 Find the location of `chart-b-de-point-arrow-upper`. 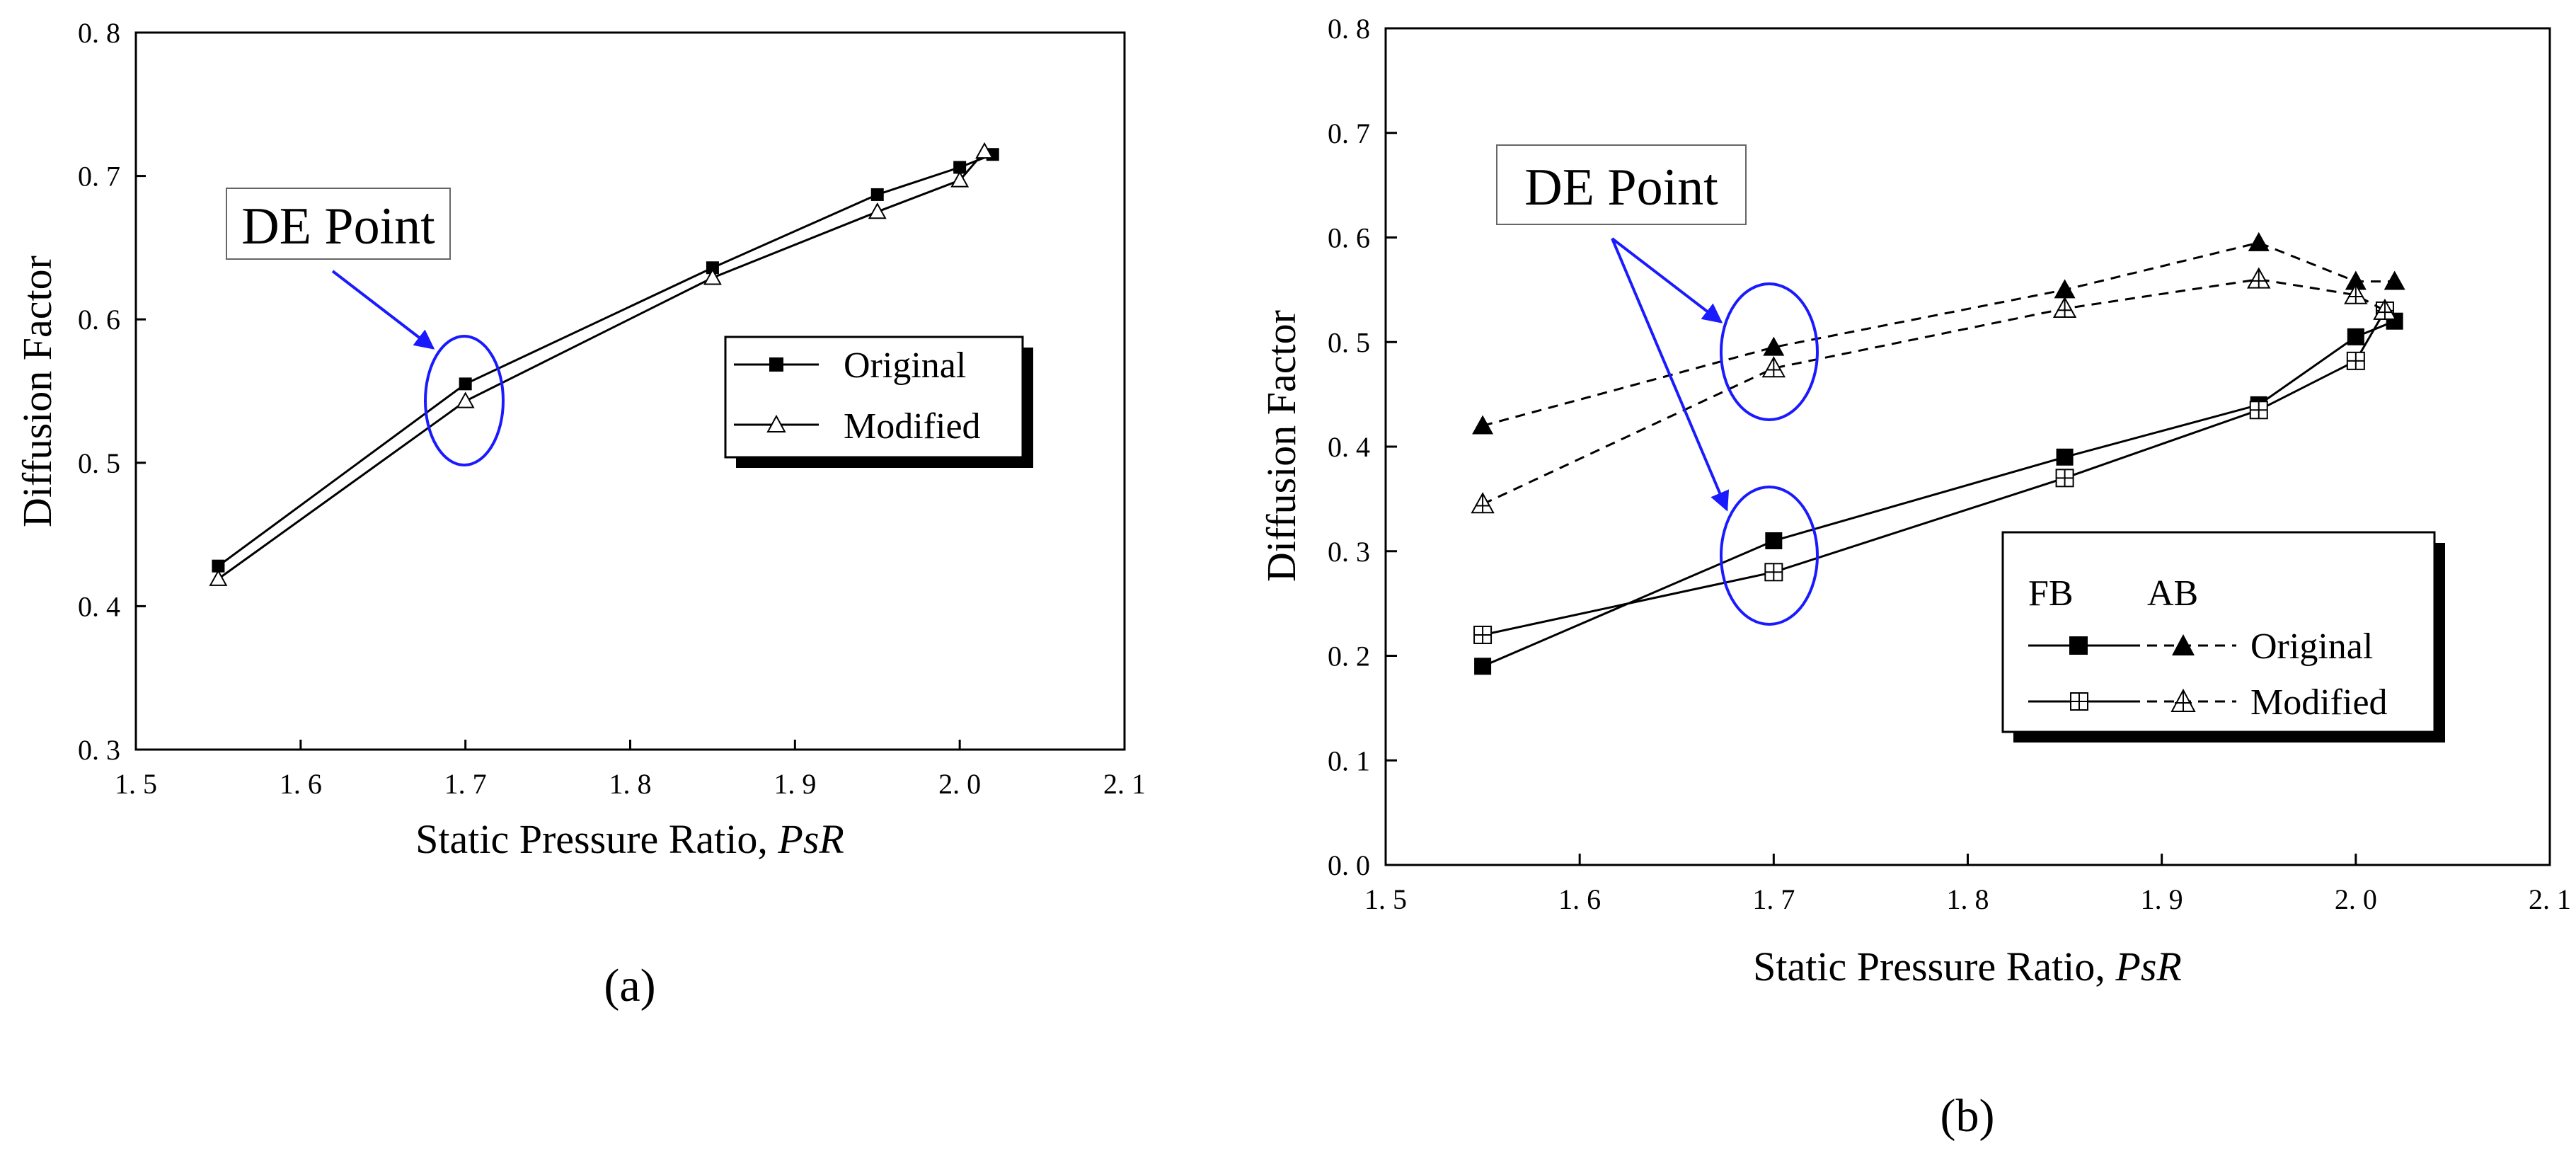

chart-b-de-point-arrow-upper is located at coordinates (1667, 280).